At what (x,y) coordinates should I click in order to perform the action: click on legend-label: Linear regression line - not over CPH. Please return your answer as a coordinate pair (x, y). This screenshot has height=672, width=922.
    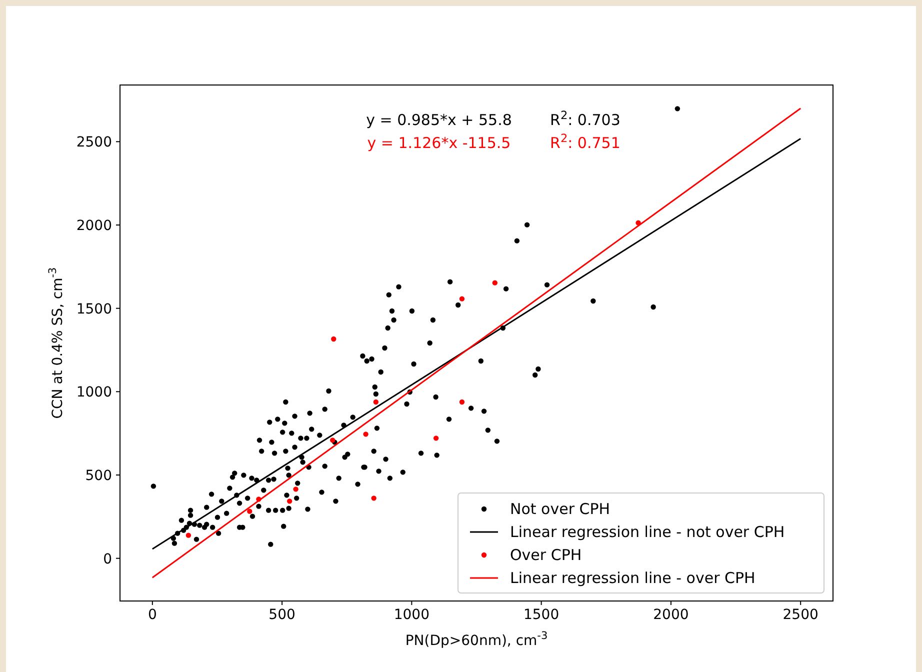
    Looking at the image, I should click on (647, 532).